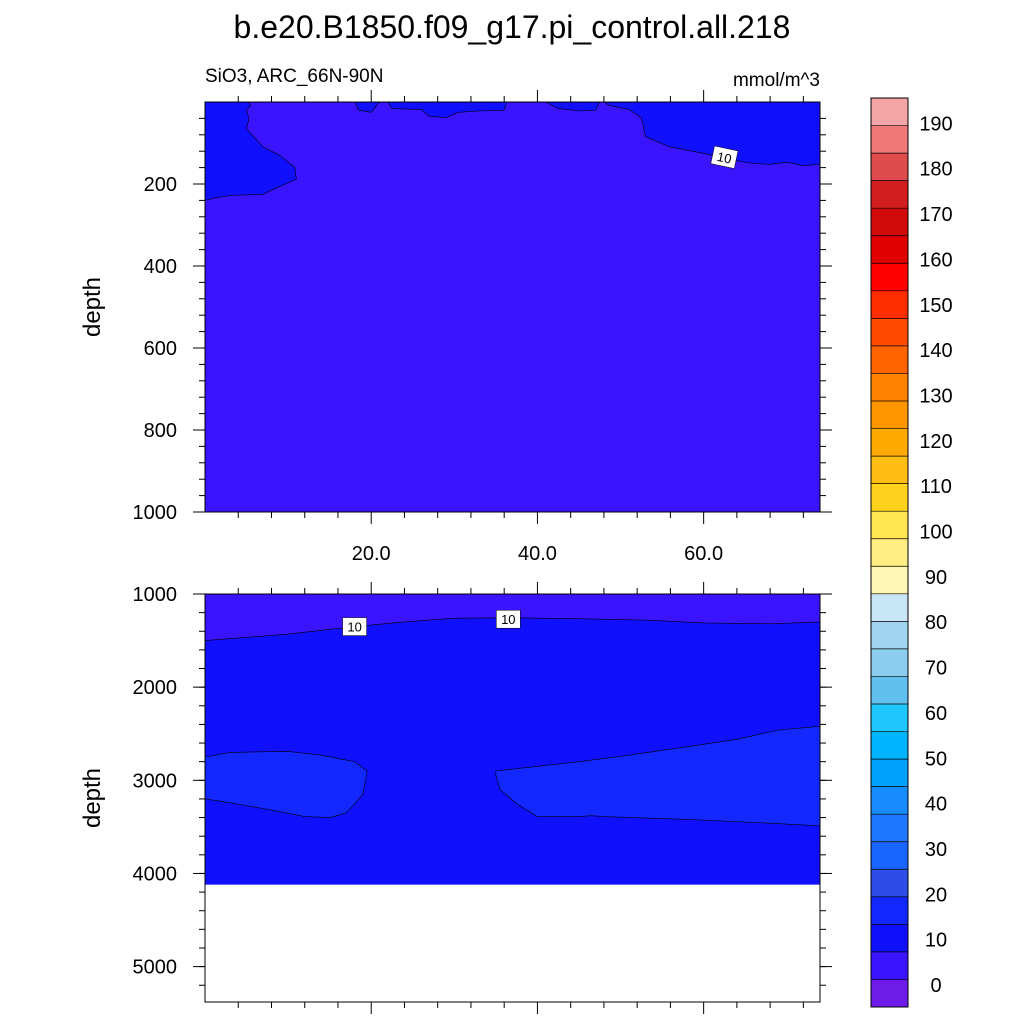 The height and width of the screenshot is (1024, 1024). I want to click on colorbar-label: 0, so click(935, 986).